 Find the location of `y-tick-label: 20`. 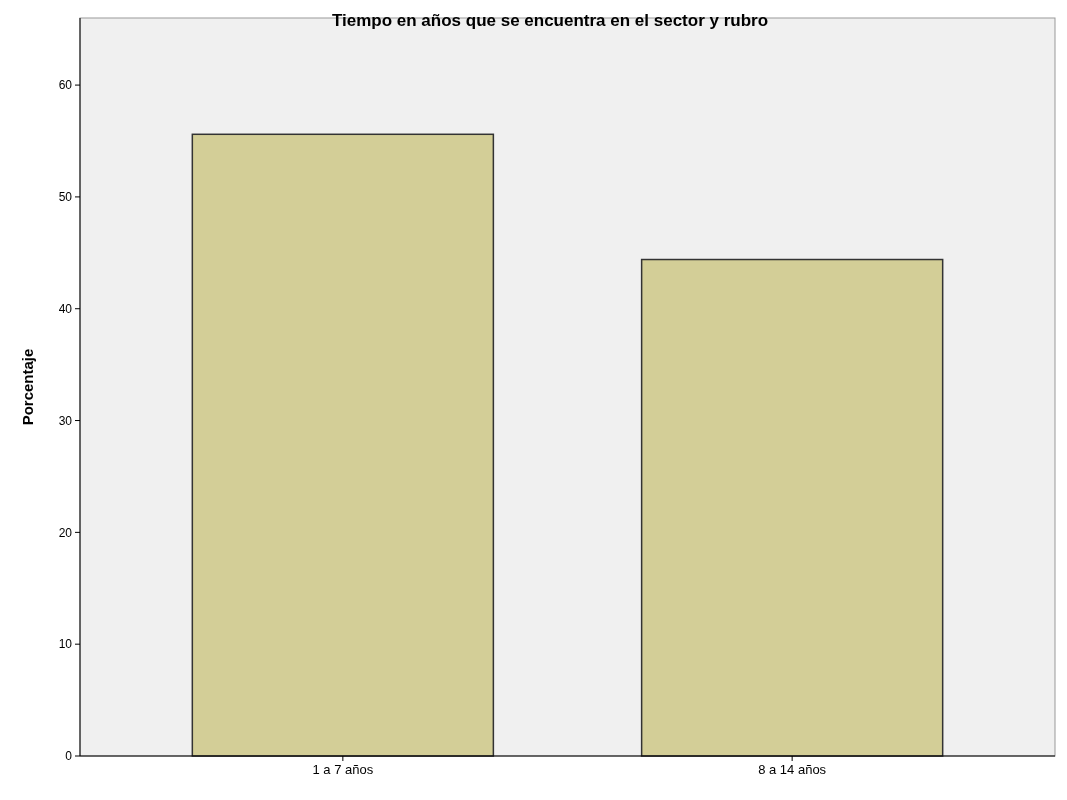

y-tick-label: 20 is located at coordinates (65, 532).